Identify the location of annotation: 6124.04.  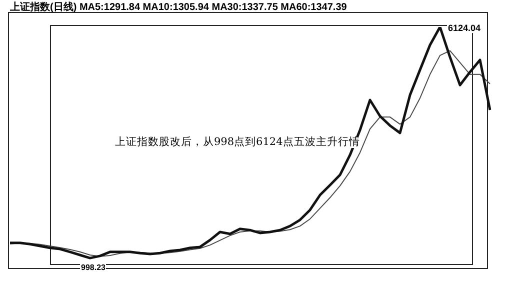
(464, 28).